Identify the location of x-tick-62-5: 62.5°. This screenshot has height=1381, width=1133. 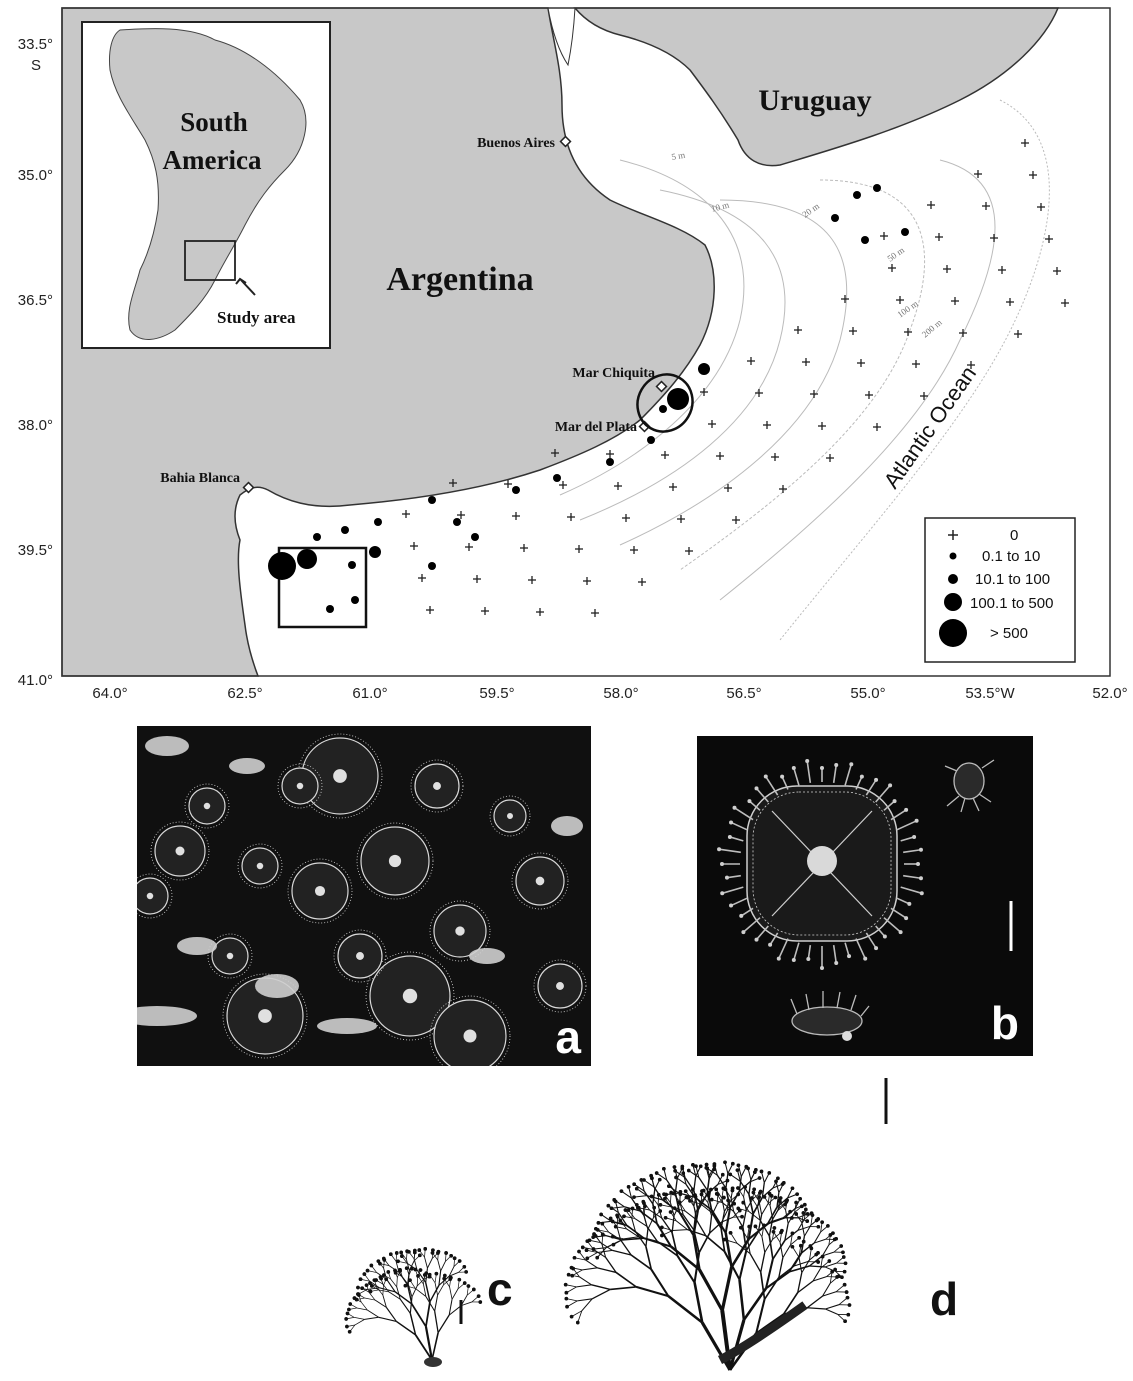
(244, 692).